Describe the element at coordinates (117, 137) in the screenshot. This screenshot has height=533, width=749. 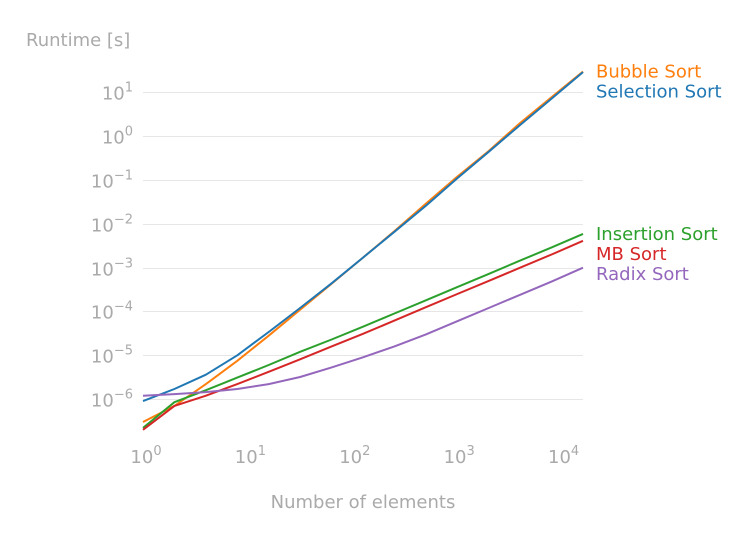
I see `y-tick-label-0: 10⁰` at that location.